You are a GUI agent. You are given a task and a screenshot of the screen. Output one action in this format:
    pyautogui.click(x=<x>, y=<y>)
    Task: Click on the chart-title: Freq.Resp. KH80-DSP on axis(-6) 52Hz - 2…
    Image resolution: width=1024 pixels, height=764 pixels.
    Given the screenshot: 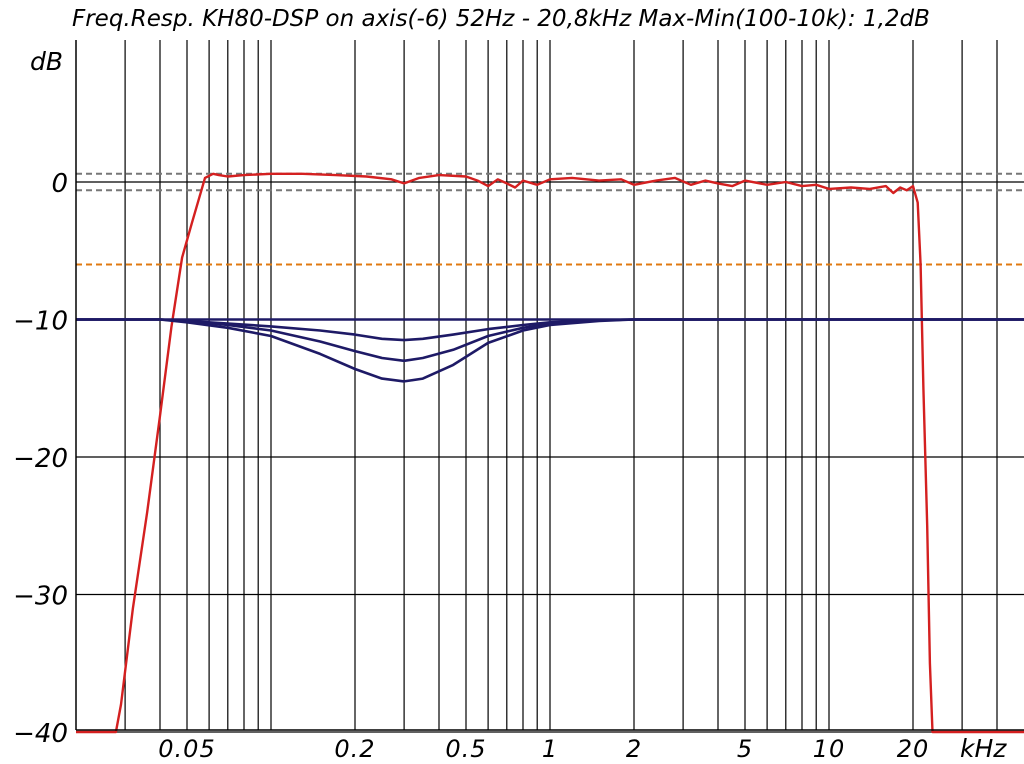 What is the action you would take?
    pyautogui.click(x=501, y=19)
    